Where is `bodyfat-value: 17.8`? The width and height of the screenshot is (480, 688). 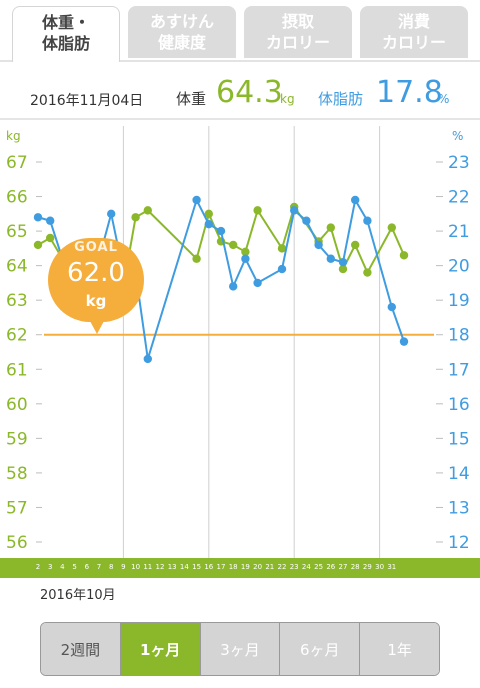 bodyfat-value: 17.8 is located at coordinates (409, 92).